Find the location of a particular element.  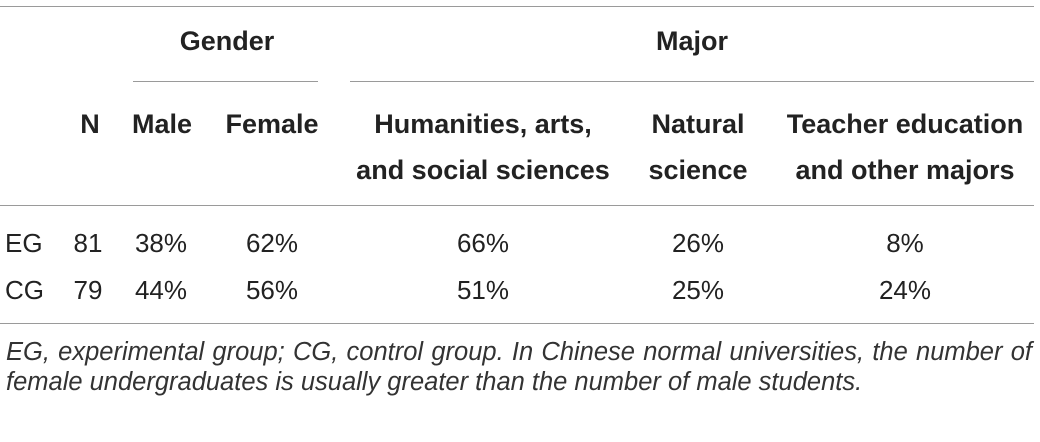

row-label-eg: EG is located at coordinates (24, 243).